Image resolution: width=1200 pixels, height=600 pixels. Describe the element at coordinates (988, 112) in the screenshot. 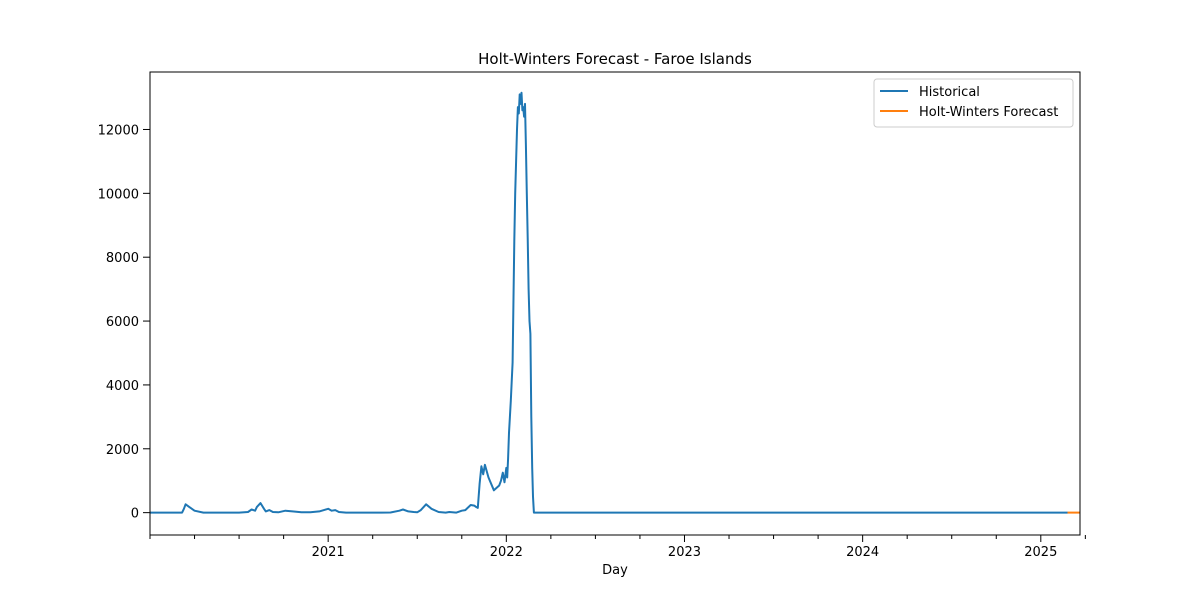

I see `legend-label-forecast: Holt-Winters Forecast` at that location.